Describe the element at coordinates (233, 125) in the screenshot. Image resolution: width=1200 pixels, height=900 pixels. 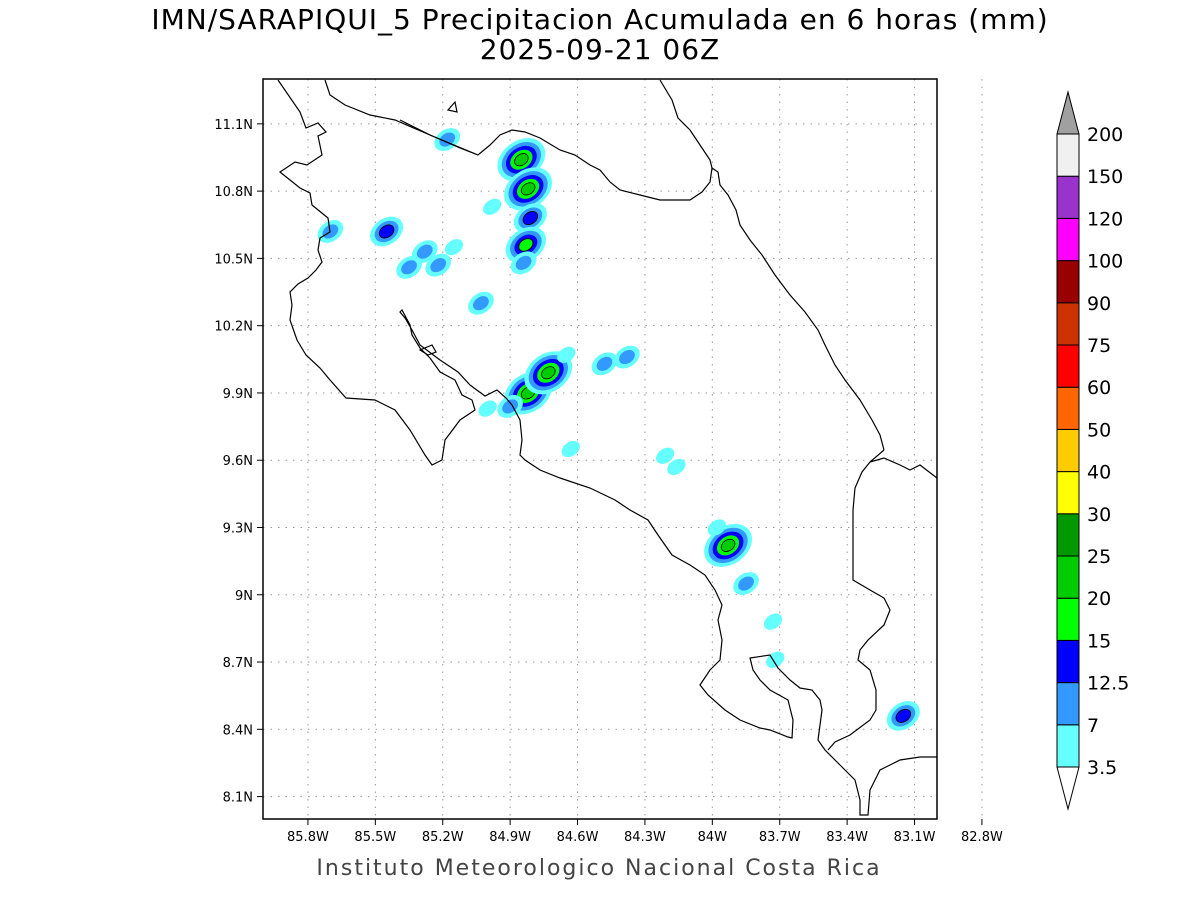
I see `lat-tick-label: 11.1N` at that location.